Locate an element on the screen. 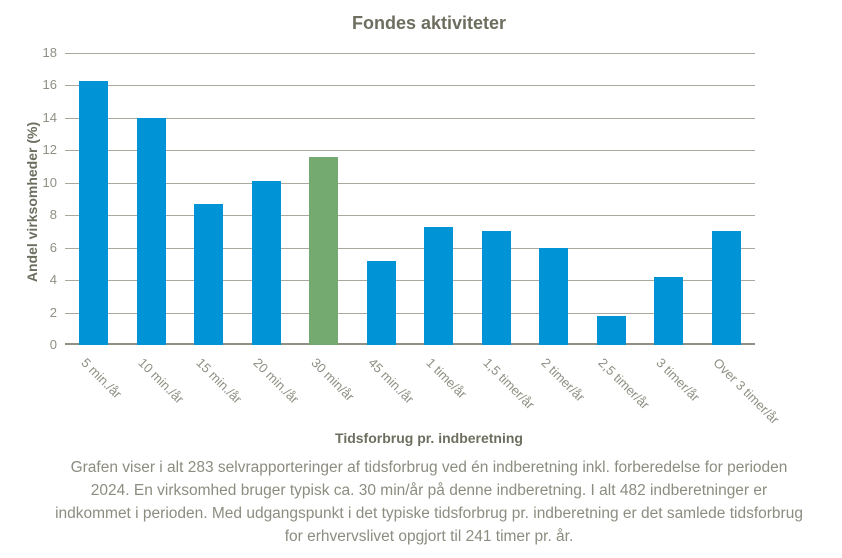 This screenshot has height=558, width=842. x-tick-label: 20 min./år is located at coordinates (276, 381).